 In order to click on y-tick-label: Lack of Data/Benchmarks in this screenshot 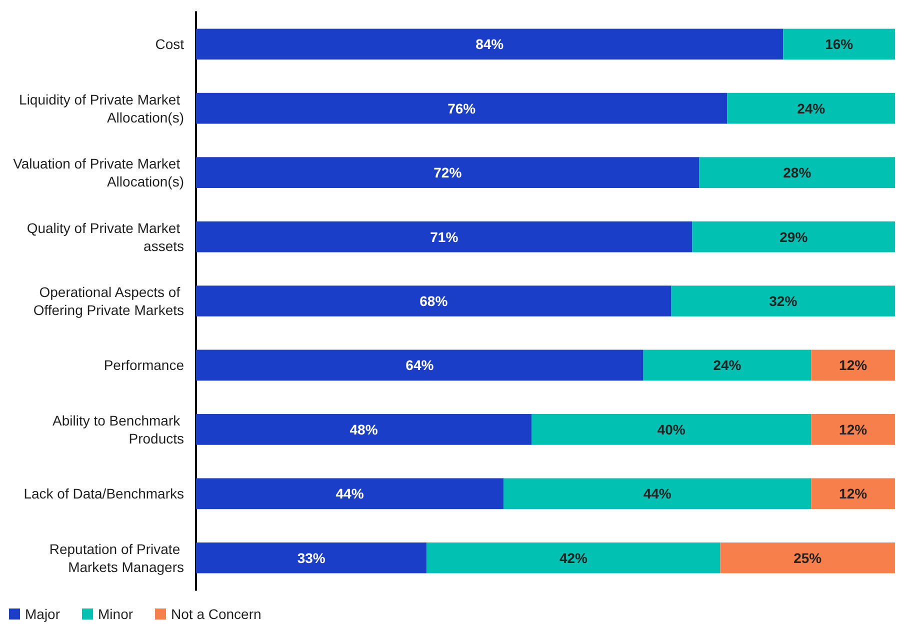, I will do `click(104, 494)`.